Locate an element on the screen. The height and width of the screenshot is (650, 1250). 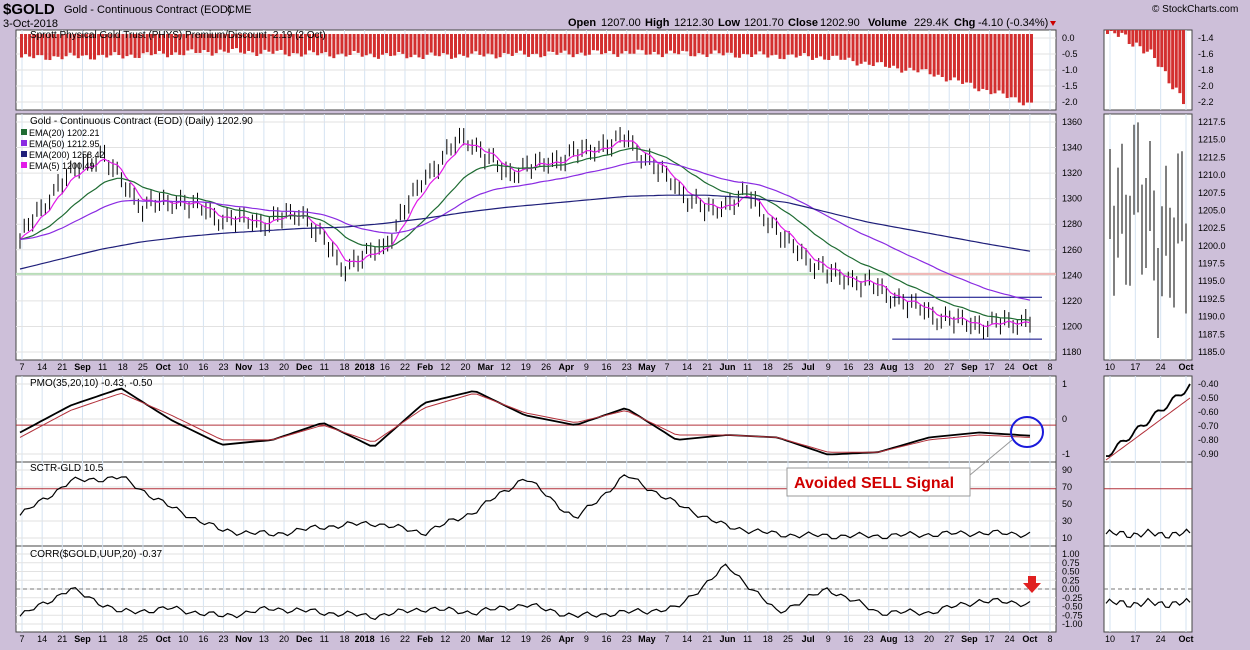
zoom-y-tick-label: 1207.5 is located at coordinates (1212, 193).